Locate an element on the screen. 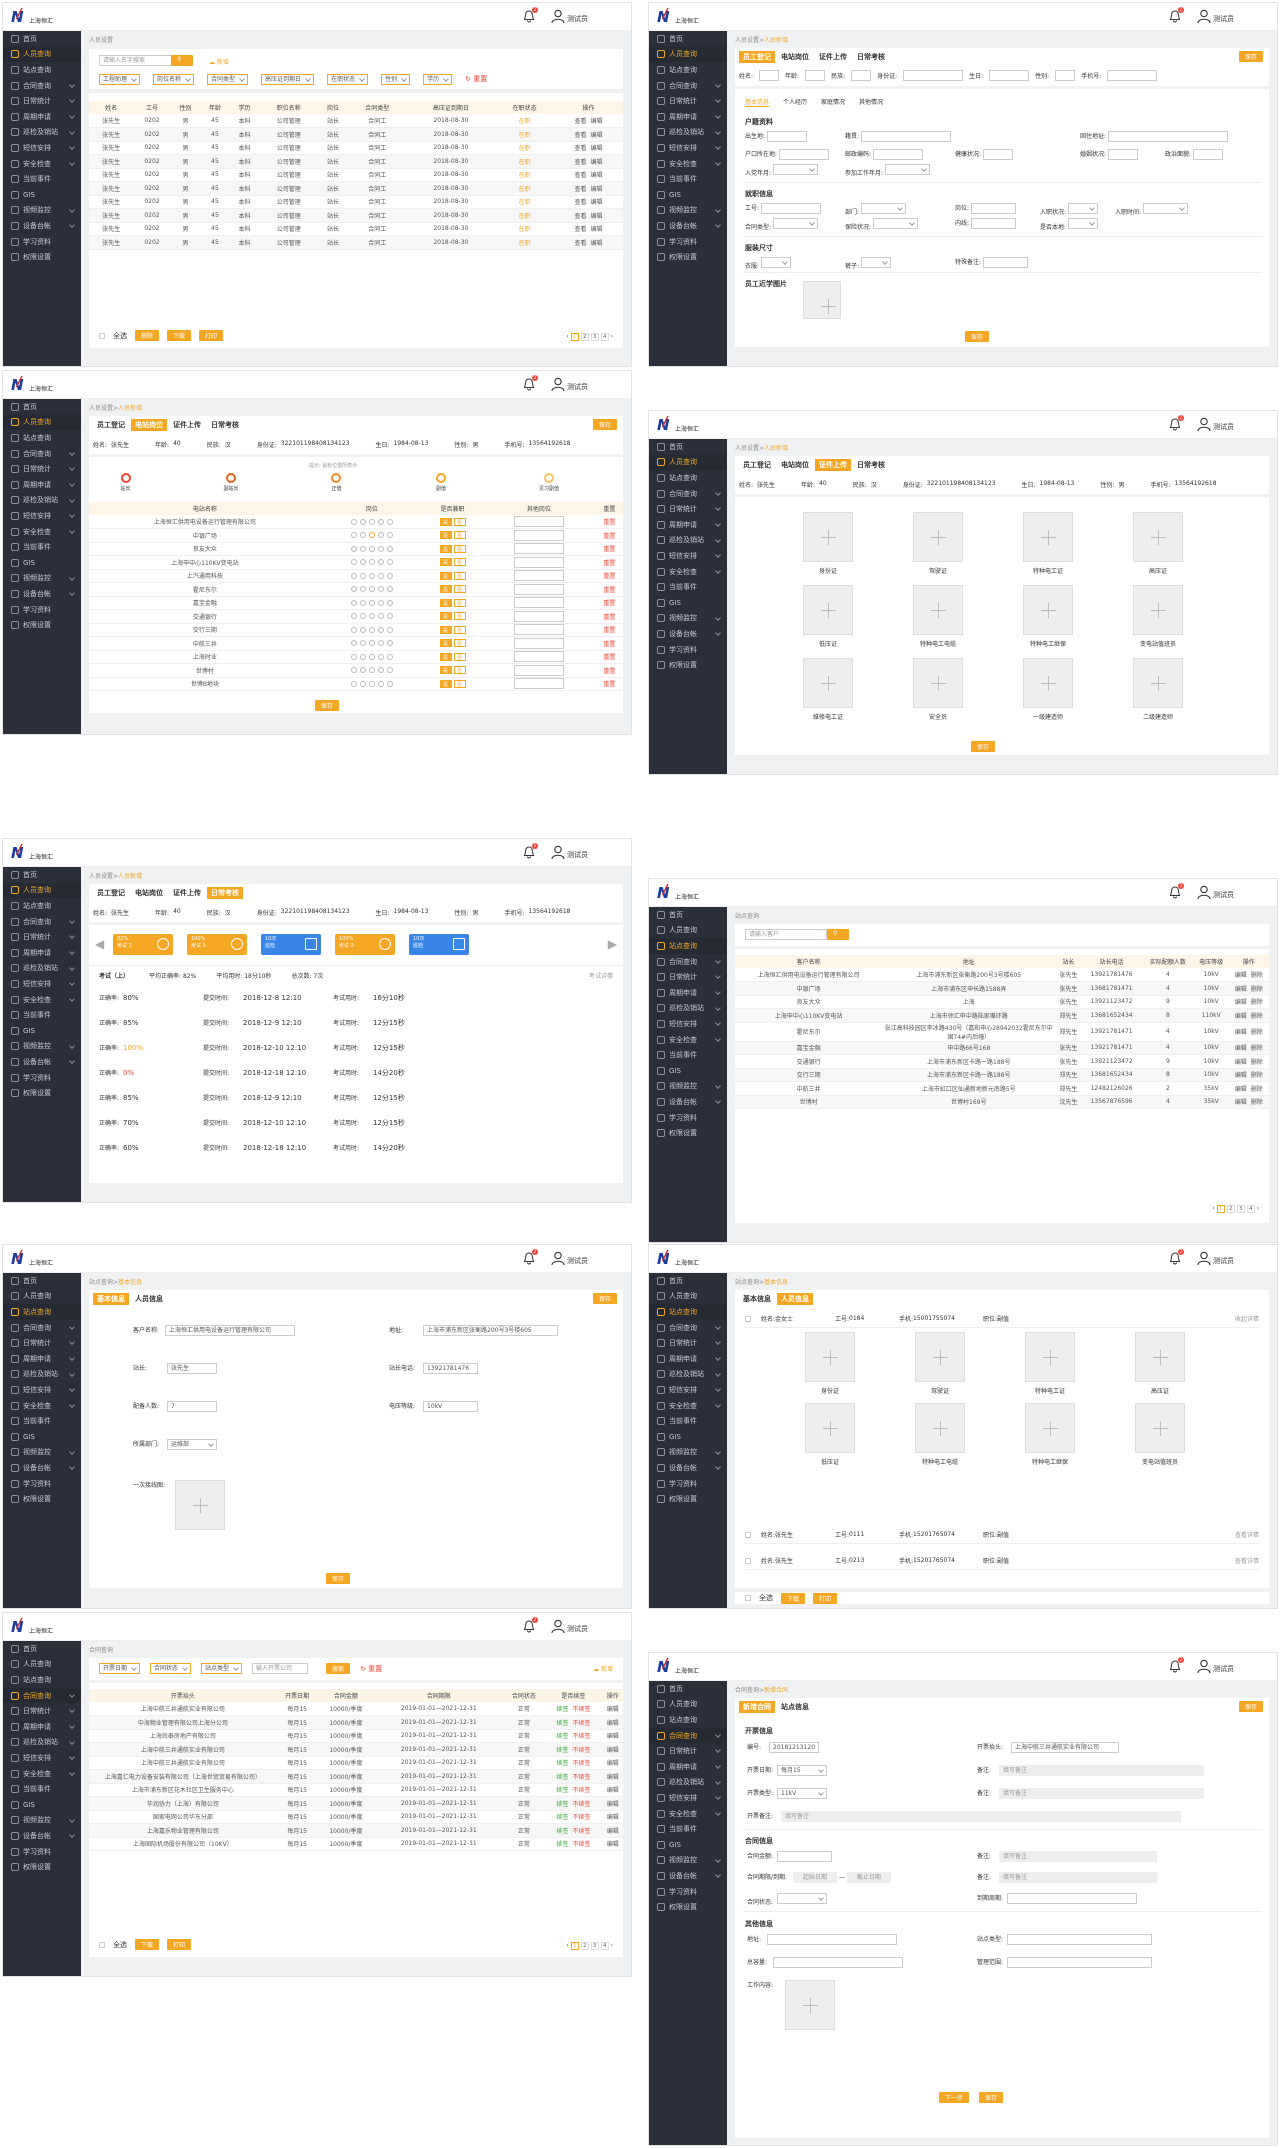 The width and height of the screenshot is (1280, 2148). table-row: 良友大众 上海 张先生 13921123472 9 10kV 编辑 删除 is located at coordinates (1002, 1002).